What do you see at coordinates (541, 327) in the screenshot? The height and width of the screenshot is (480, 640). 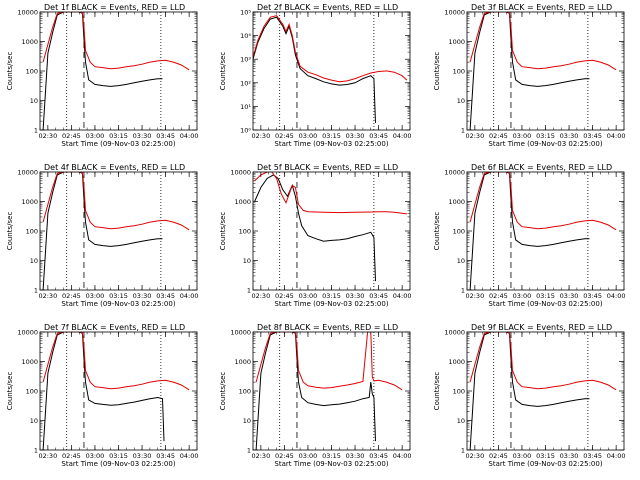 I see `panel-title: Det 9f BLACK = Events, RED = LLD` at bounding box center [541, 327].